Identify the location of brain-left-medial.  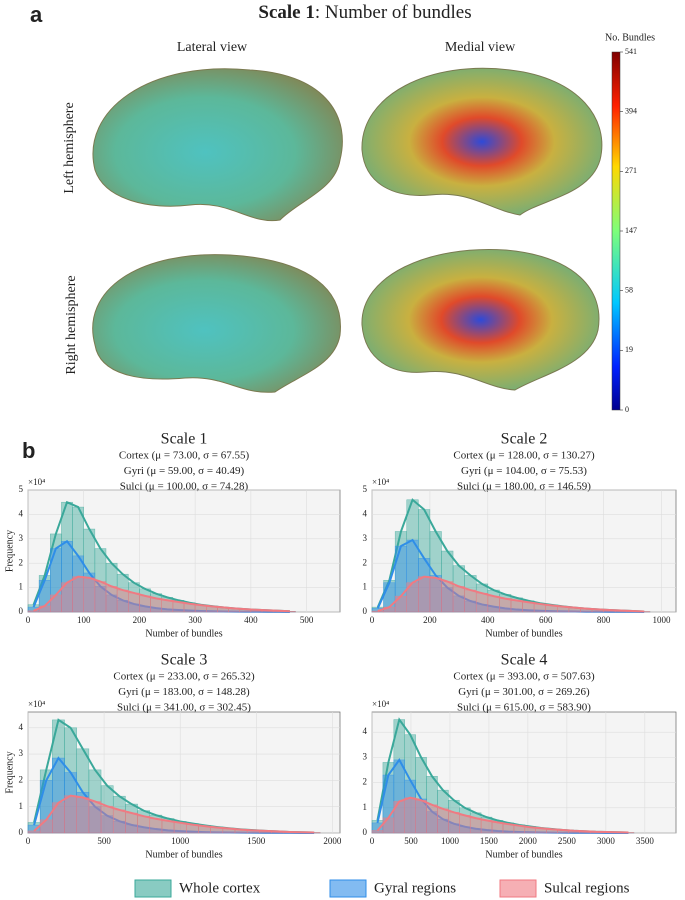
(482, 141).